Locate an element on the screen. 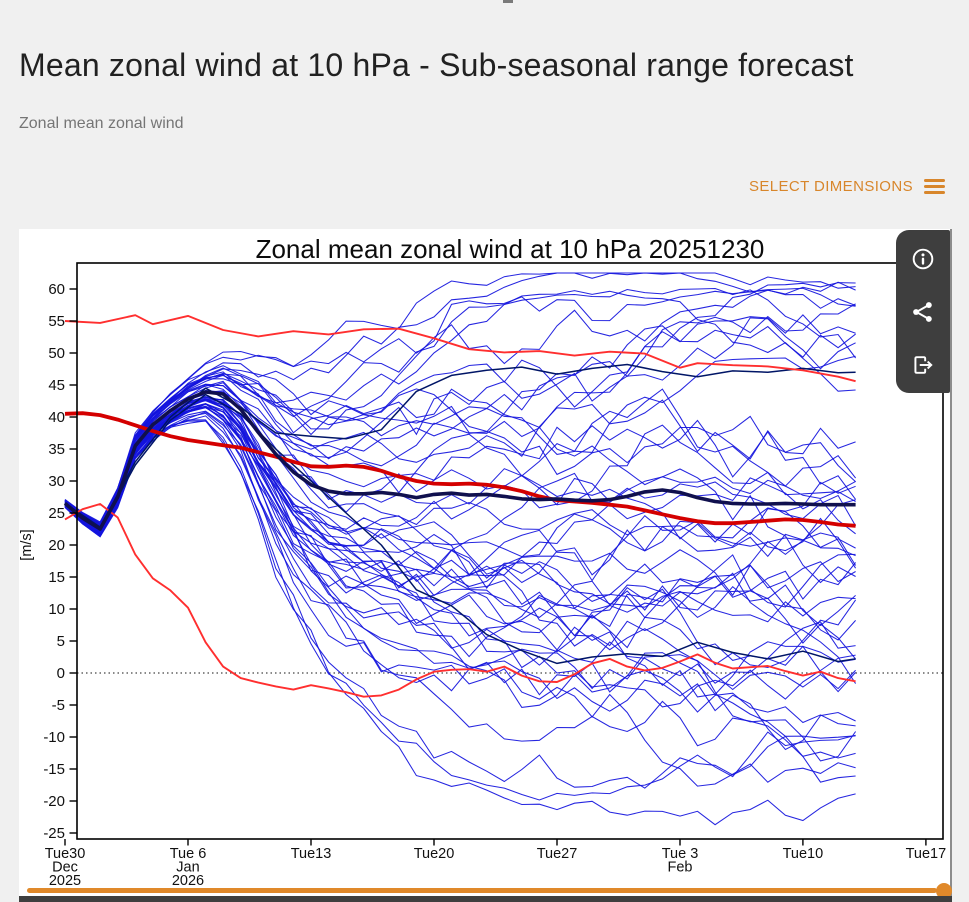 The height and width of the screenshot is (902, 969). svg-text: -20 is located at coordinates (54, 801).